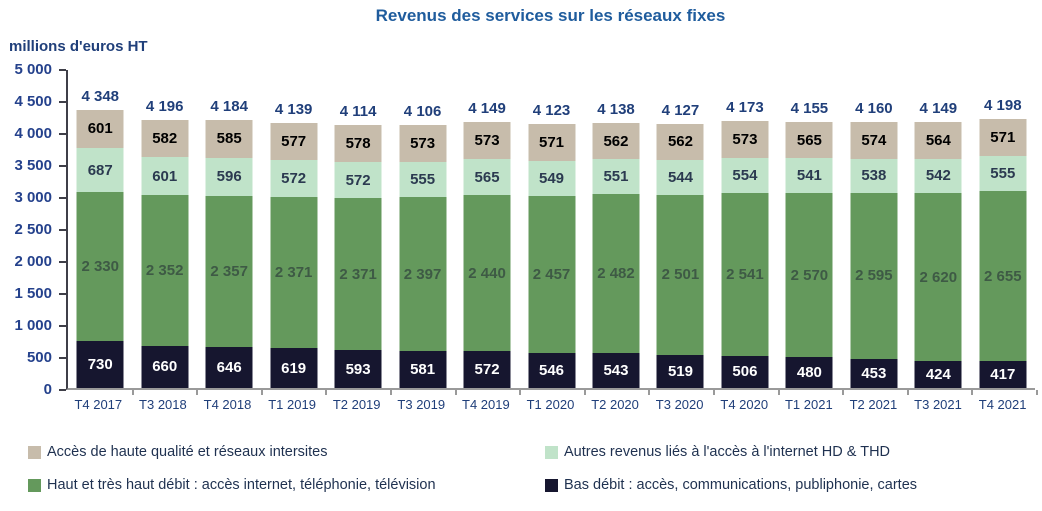 Image resolution: width=1042 pixels, height=511 pixels. I want to click on x-tick-label: T3 2019, so click(421, 404).